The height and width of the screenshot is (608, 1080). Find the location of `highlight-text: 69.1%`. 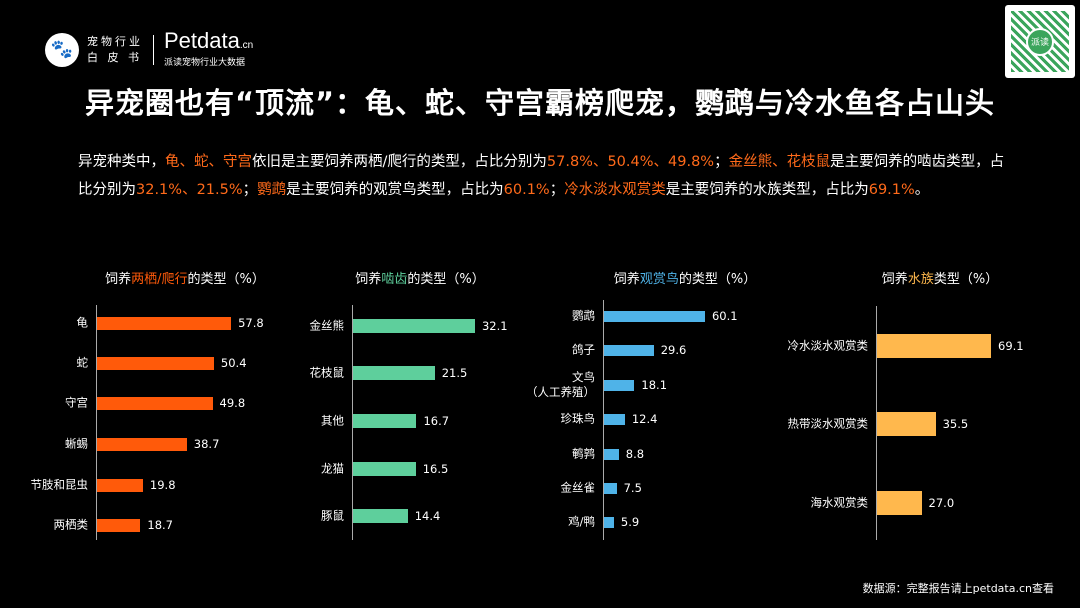

highlight-text: 69.1% is located at coordinates (891, 190).